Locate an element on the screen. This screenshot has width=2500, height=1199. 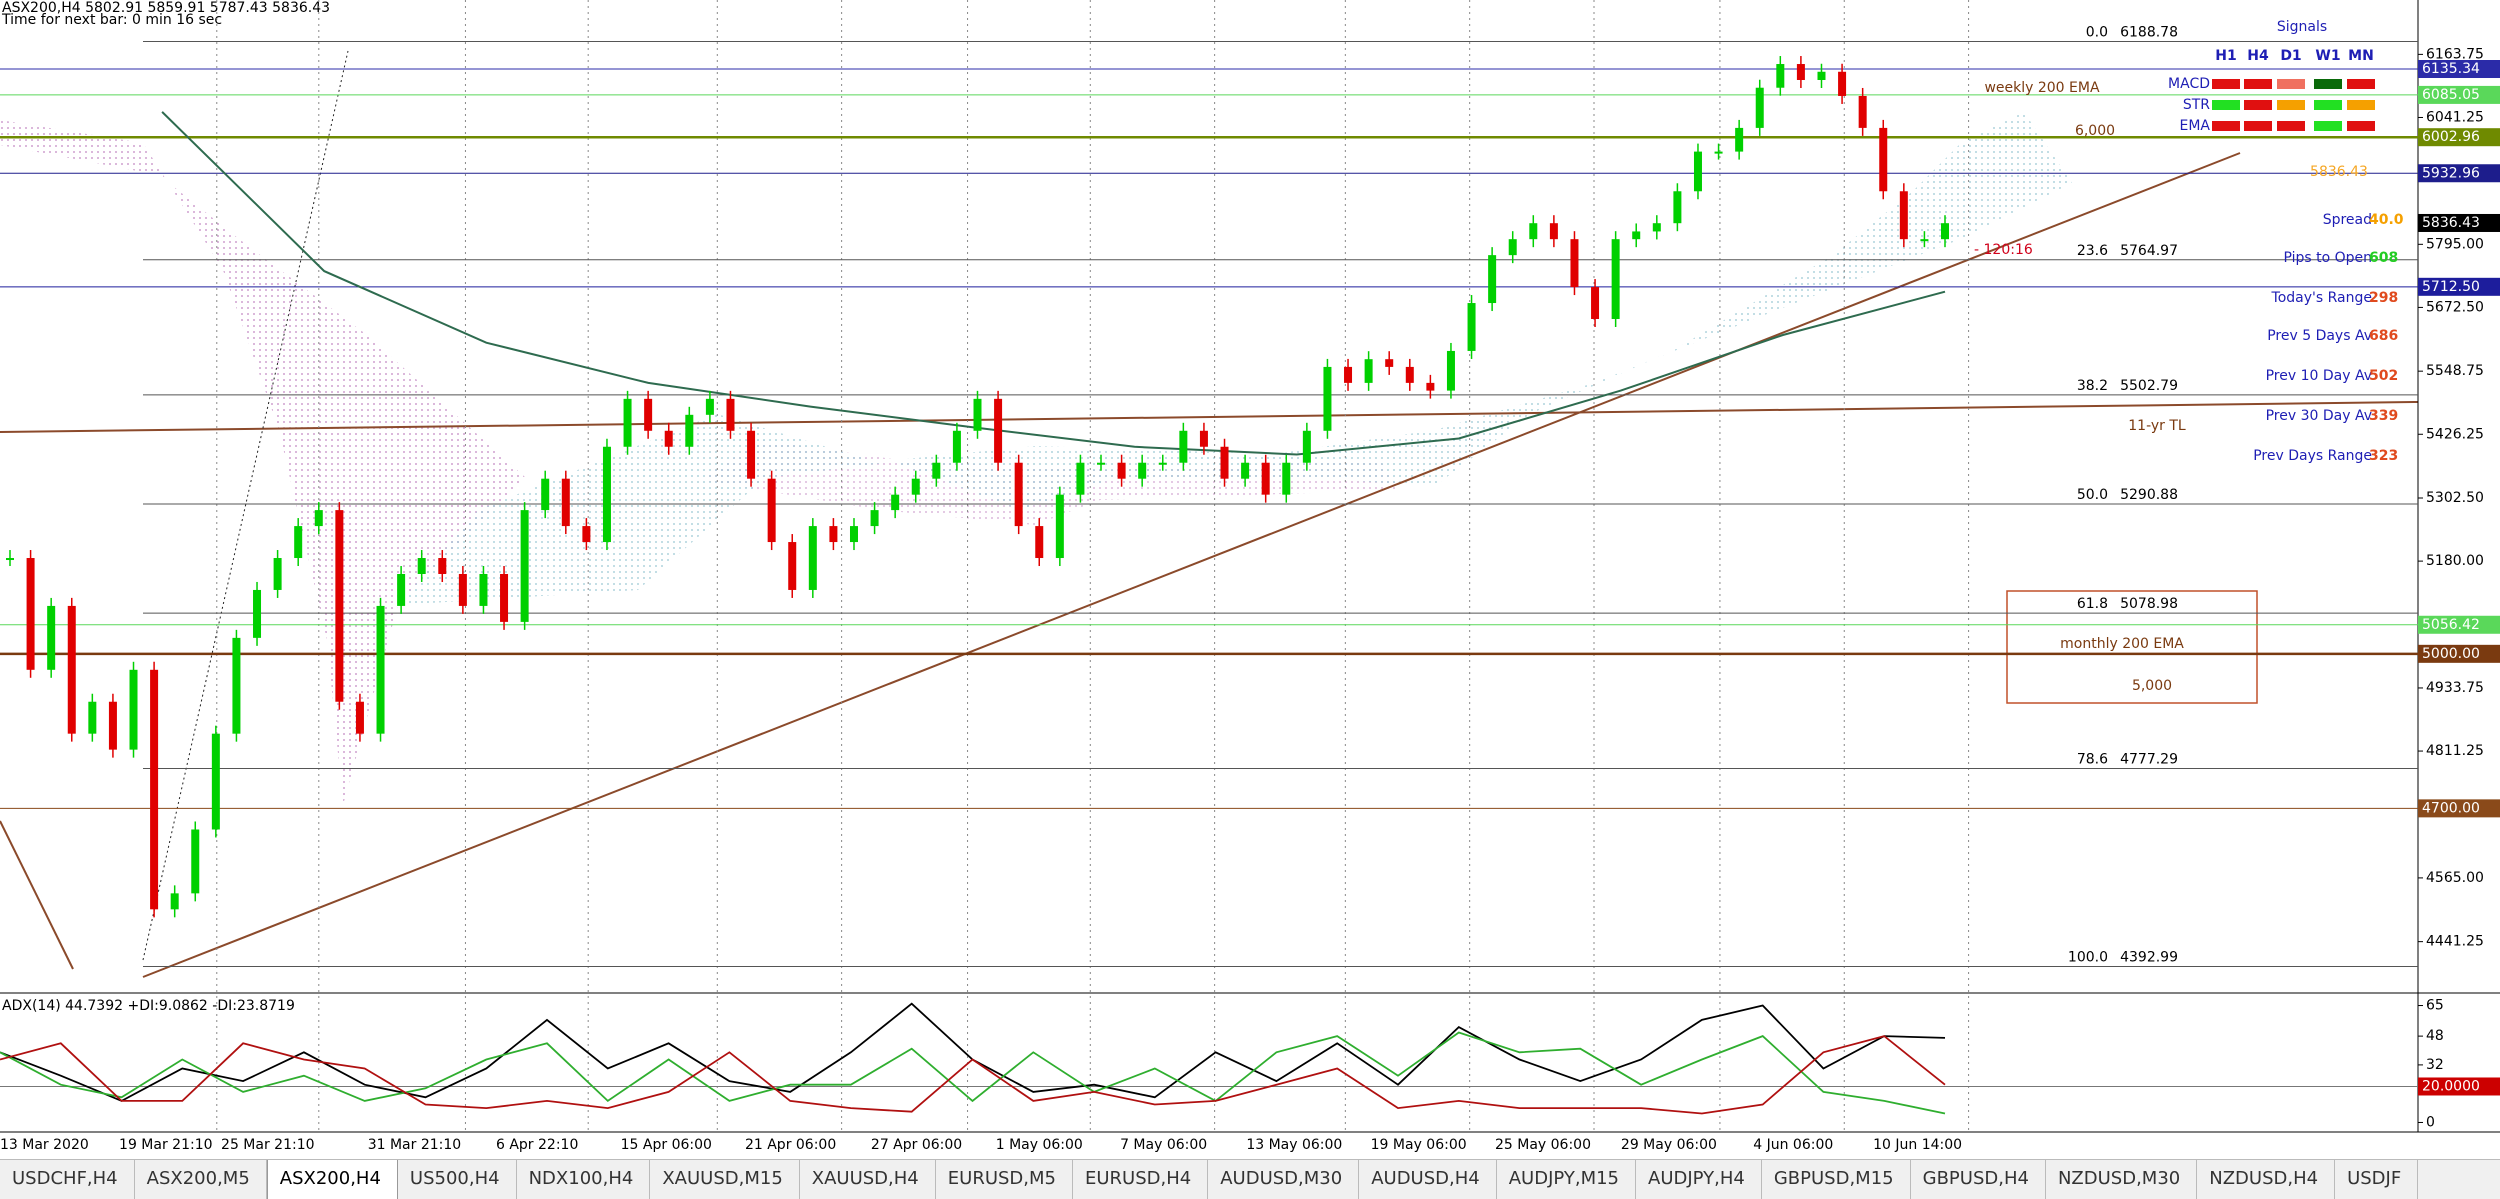
chart-tab: XAUUSD,H4 is located at coordinates (868, 1179).